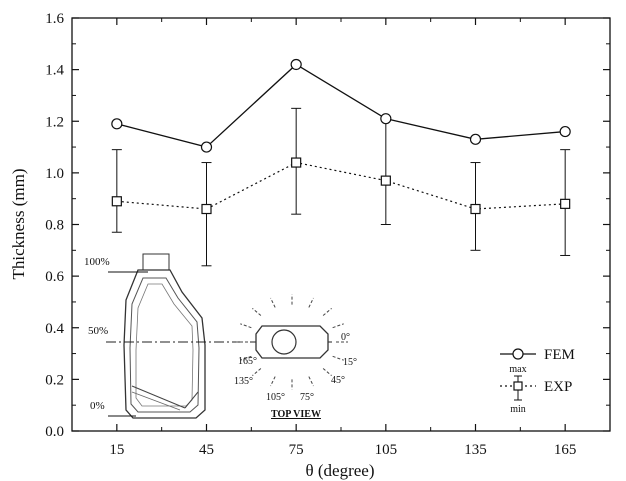 The height and width of the screenshot is (481, 626). What do you see at coordinates (350, 362) in the screenshot?
I see `angle-label-15: 15°` at bounding box center [350, 362].